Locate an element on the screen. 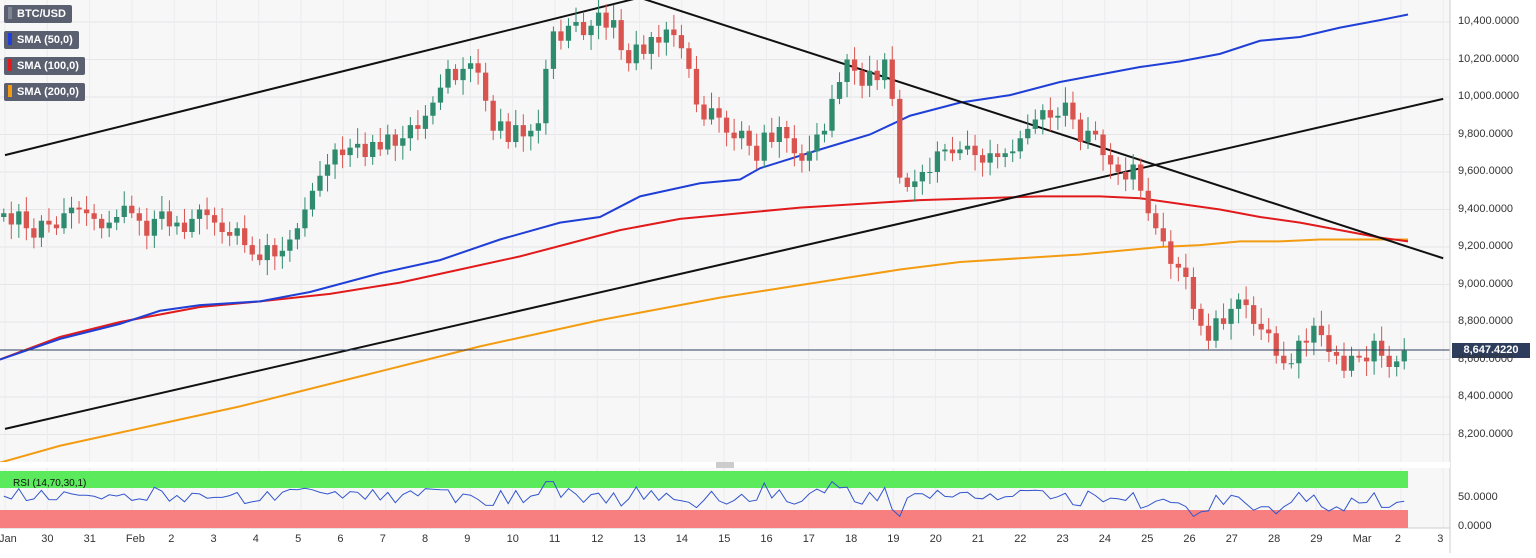 The height and width of the screenshot is (558, 1536). indicator-label-0: BTC/USD is located at coordinates (38, 14).